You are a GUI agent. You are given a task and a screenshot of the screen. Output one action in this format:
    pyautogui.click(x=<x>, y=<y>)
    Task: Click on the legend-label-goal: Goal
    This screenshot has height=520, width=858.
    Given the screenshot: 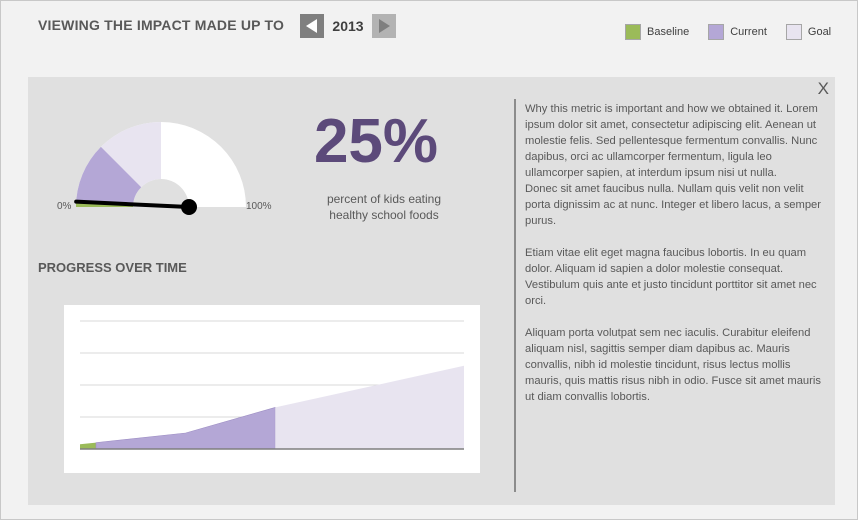 What is the action you would take?
    pyautogui.click(x=819, y=32)
    